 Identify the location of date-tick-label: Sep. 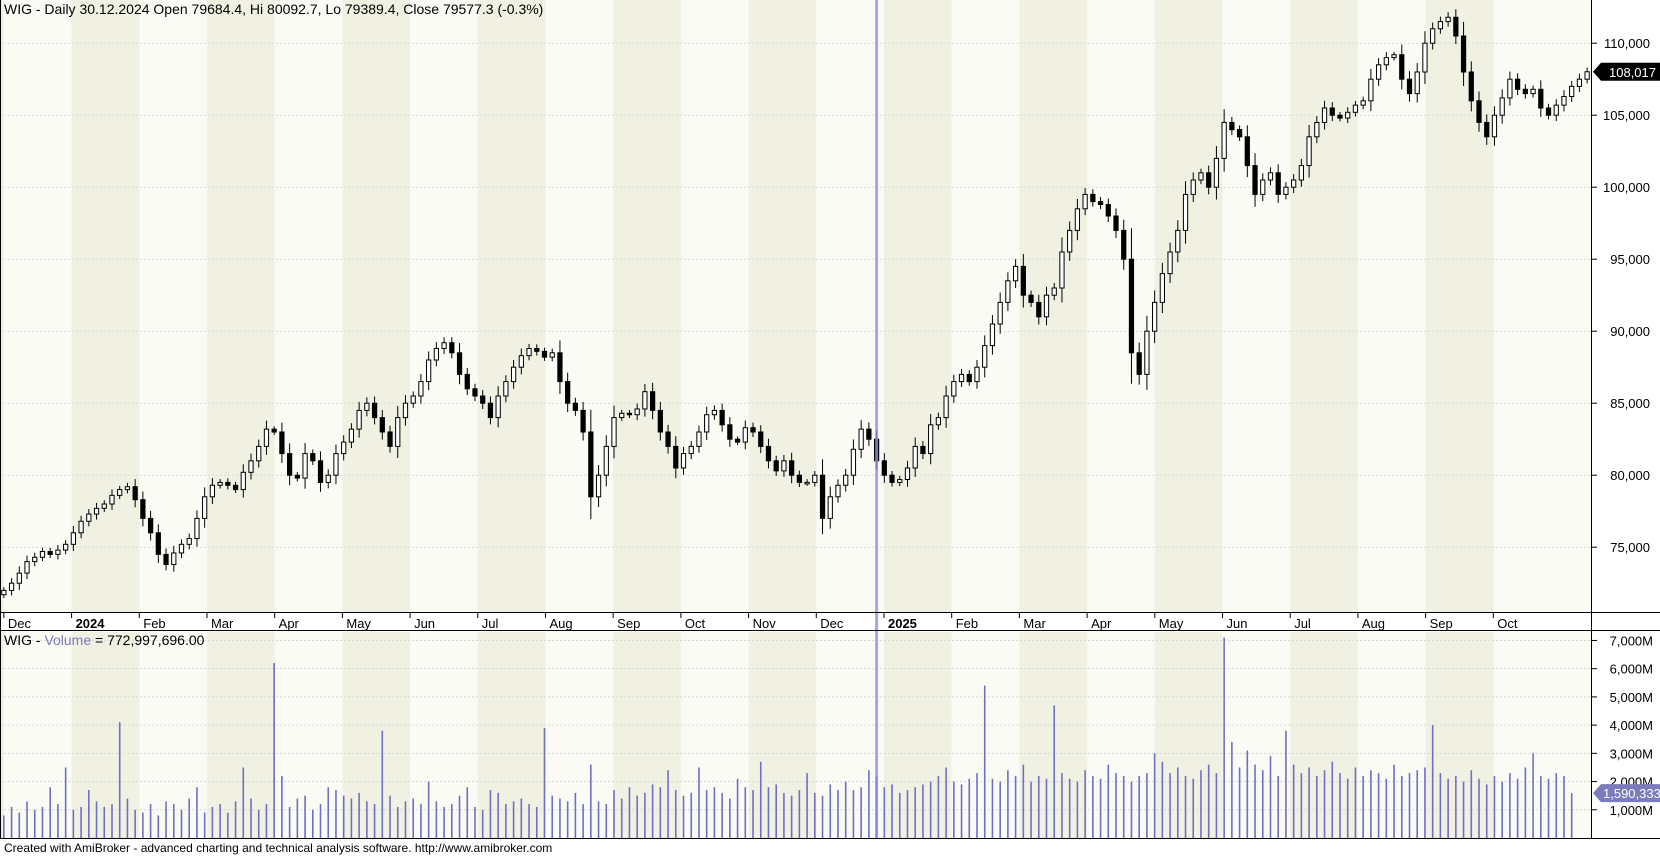
(628, 623).